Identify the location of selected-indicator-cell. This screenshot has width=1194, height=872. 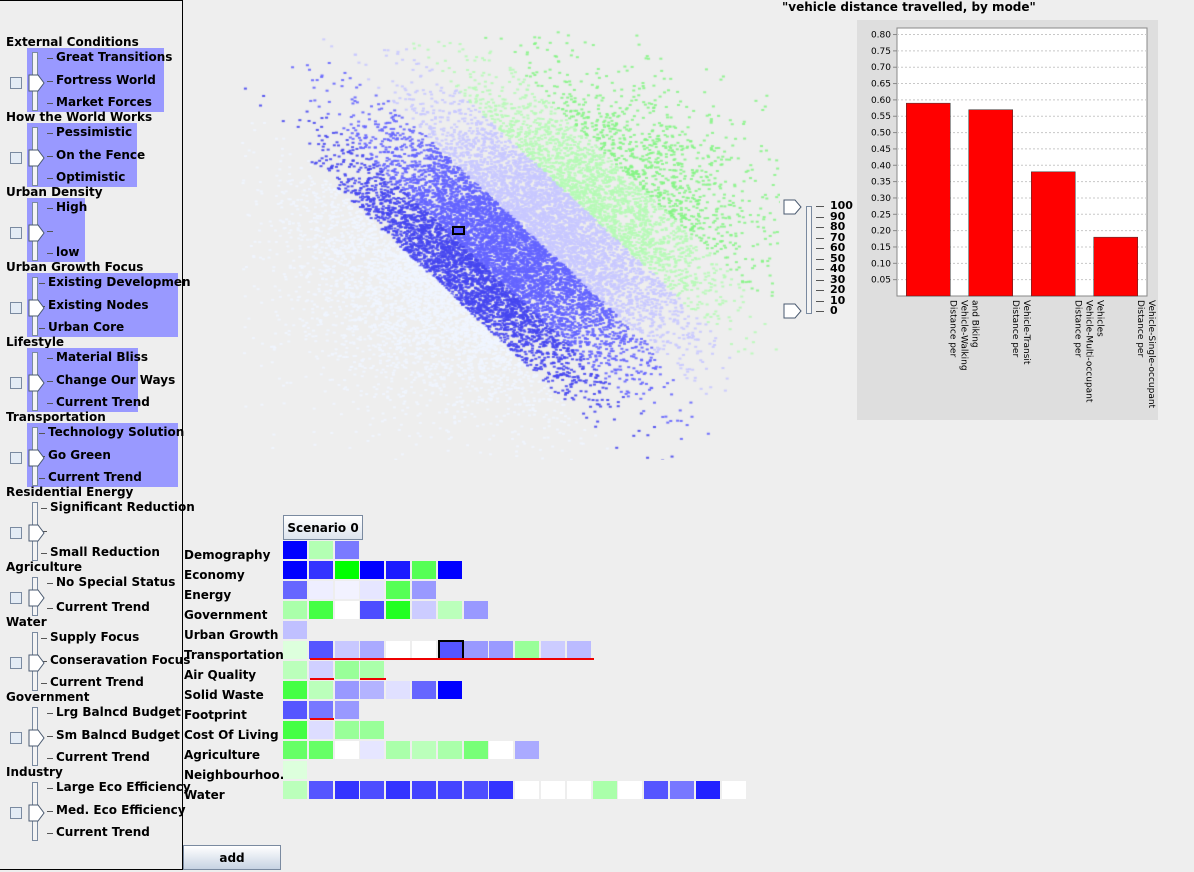
(451, 650).